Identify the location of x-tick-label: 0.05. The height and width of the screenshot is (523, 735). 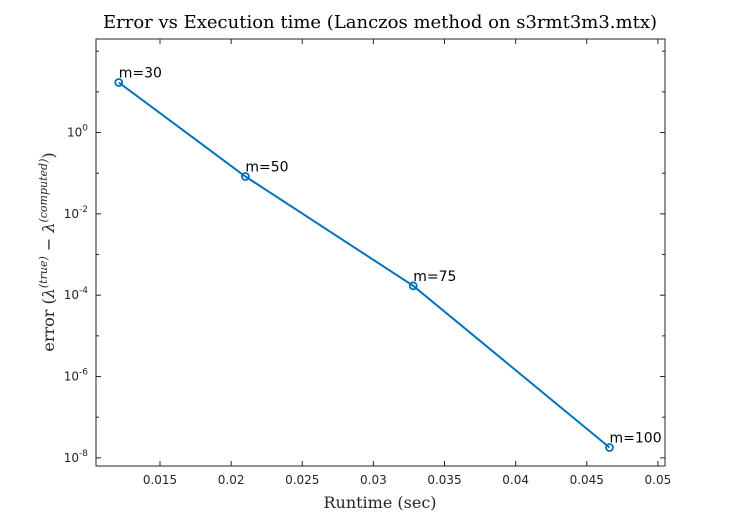
(658, 480).